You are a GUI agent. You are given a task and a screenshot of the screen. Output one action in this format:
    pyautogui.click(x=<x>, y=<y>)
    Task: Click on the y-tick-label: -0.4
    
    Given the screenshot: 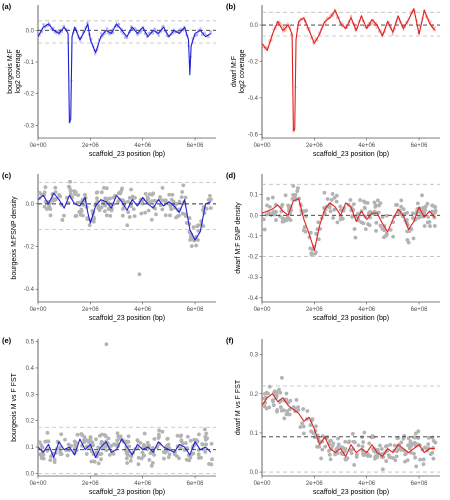 What is the action you would take?
    pyautogui.click(x=253, y=99)
    